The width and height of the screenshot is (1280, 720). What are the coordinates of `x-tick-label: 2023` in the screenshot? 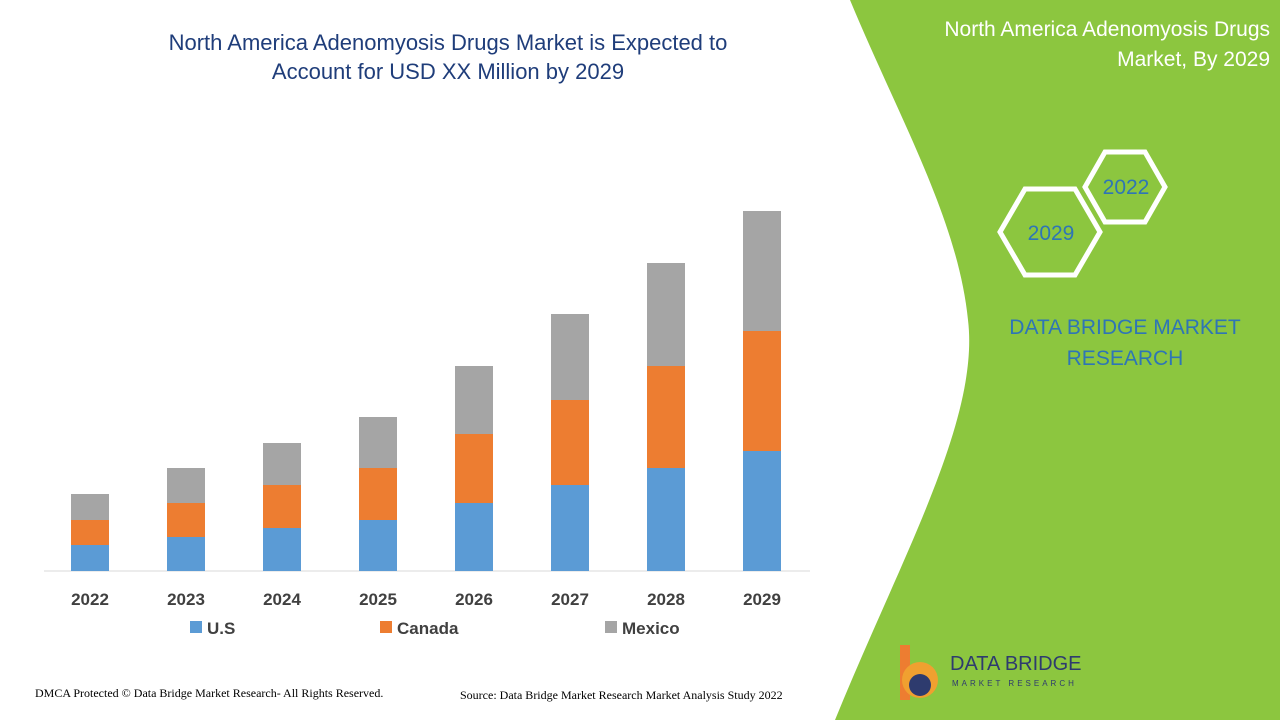 It's located at (186, 599).